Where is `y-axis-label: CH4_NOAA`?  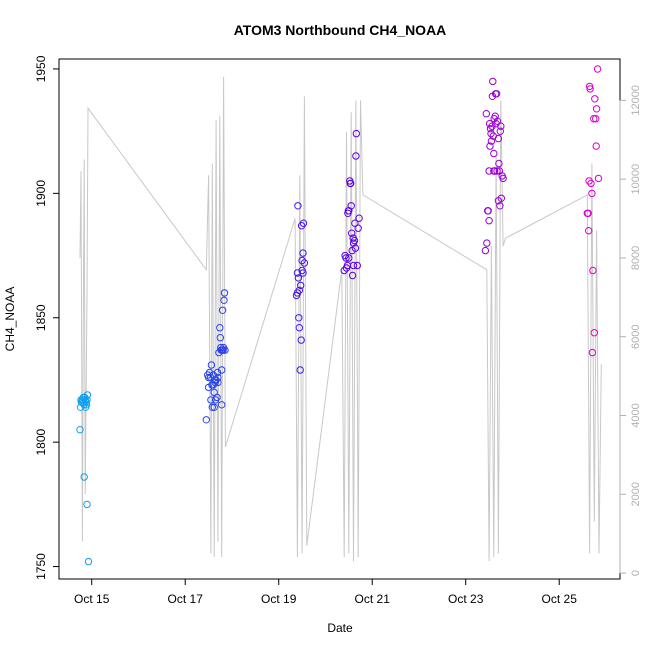 y-axis-label: CH4_NOAA is located at coordinates (10, 319).